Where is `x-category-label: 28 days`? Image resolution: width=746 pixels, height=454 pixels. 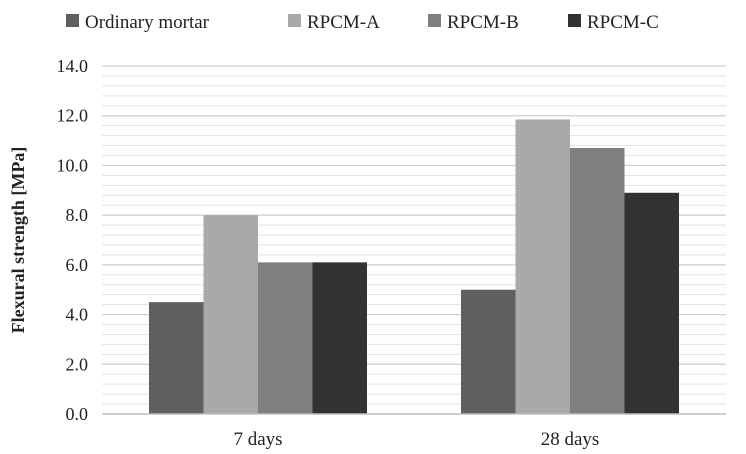 x-category-label: 28 days is located at coordinates (570, 439).